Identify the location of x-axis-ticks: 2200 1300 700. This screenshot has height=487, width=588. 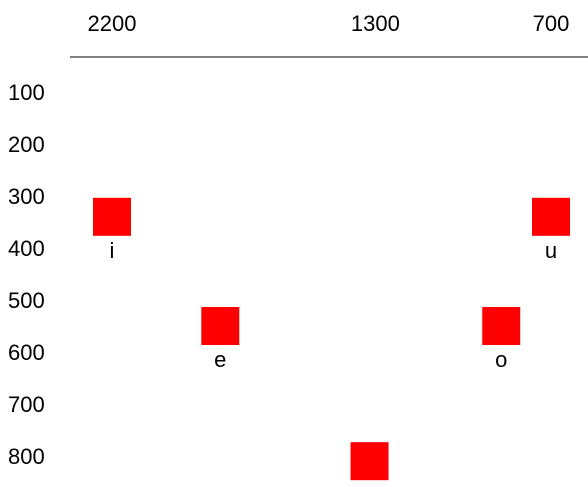
(329, 23).